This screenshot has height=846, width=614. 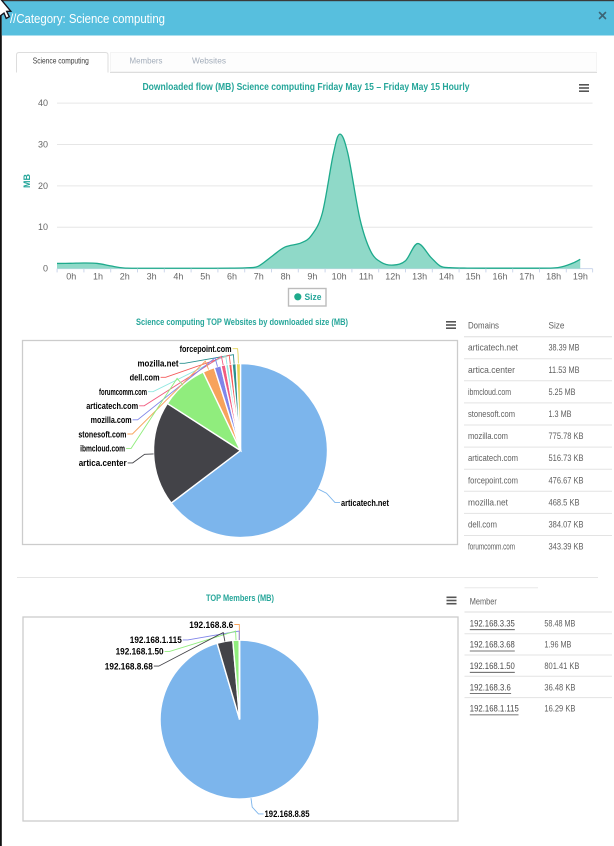 What do you see at coordinates (419, 277) in the screenshot?
I see `svg-text: 13h` at bounding box center [419, 277].